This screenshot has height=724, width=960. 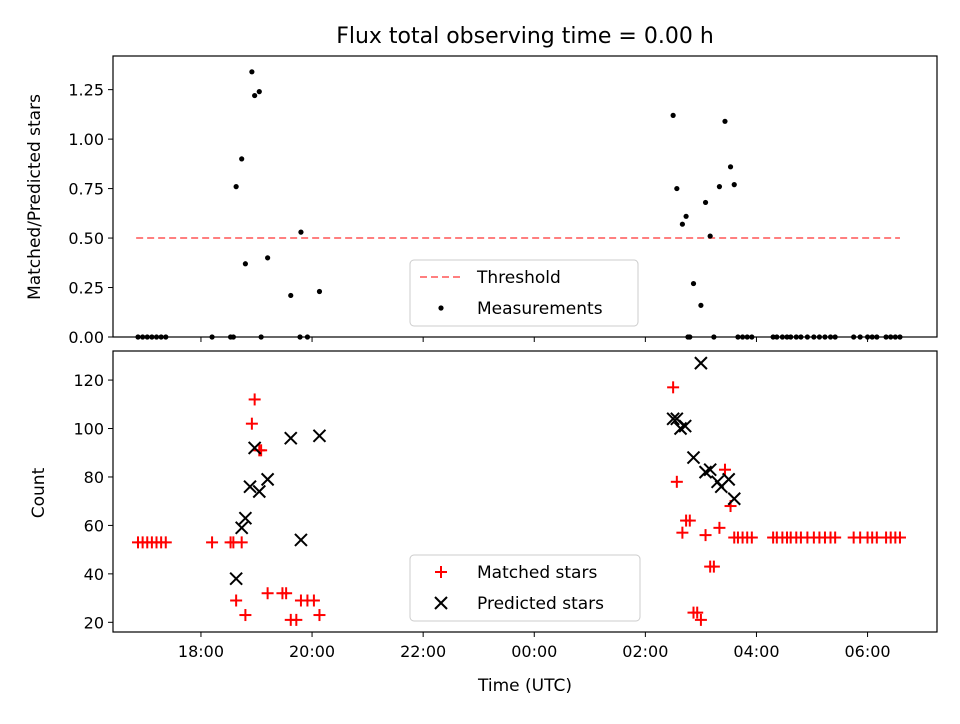 I want to click on matched-stars-legend-label: Matched stars, so click(x=537, y=573).